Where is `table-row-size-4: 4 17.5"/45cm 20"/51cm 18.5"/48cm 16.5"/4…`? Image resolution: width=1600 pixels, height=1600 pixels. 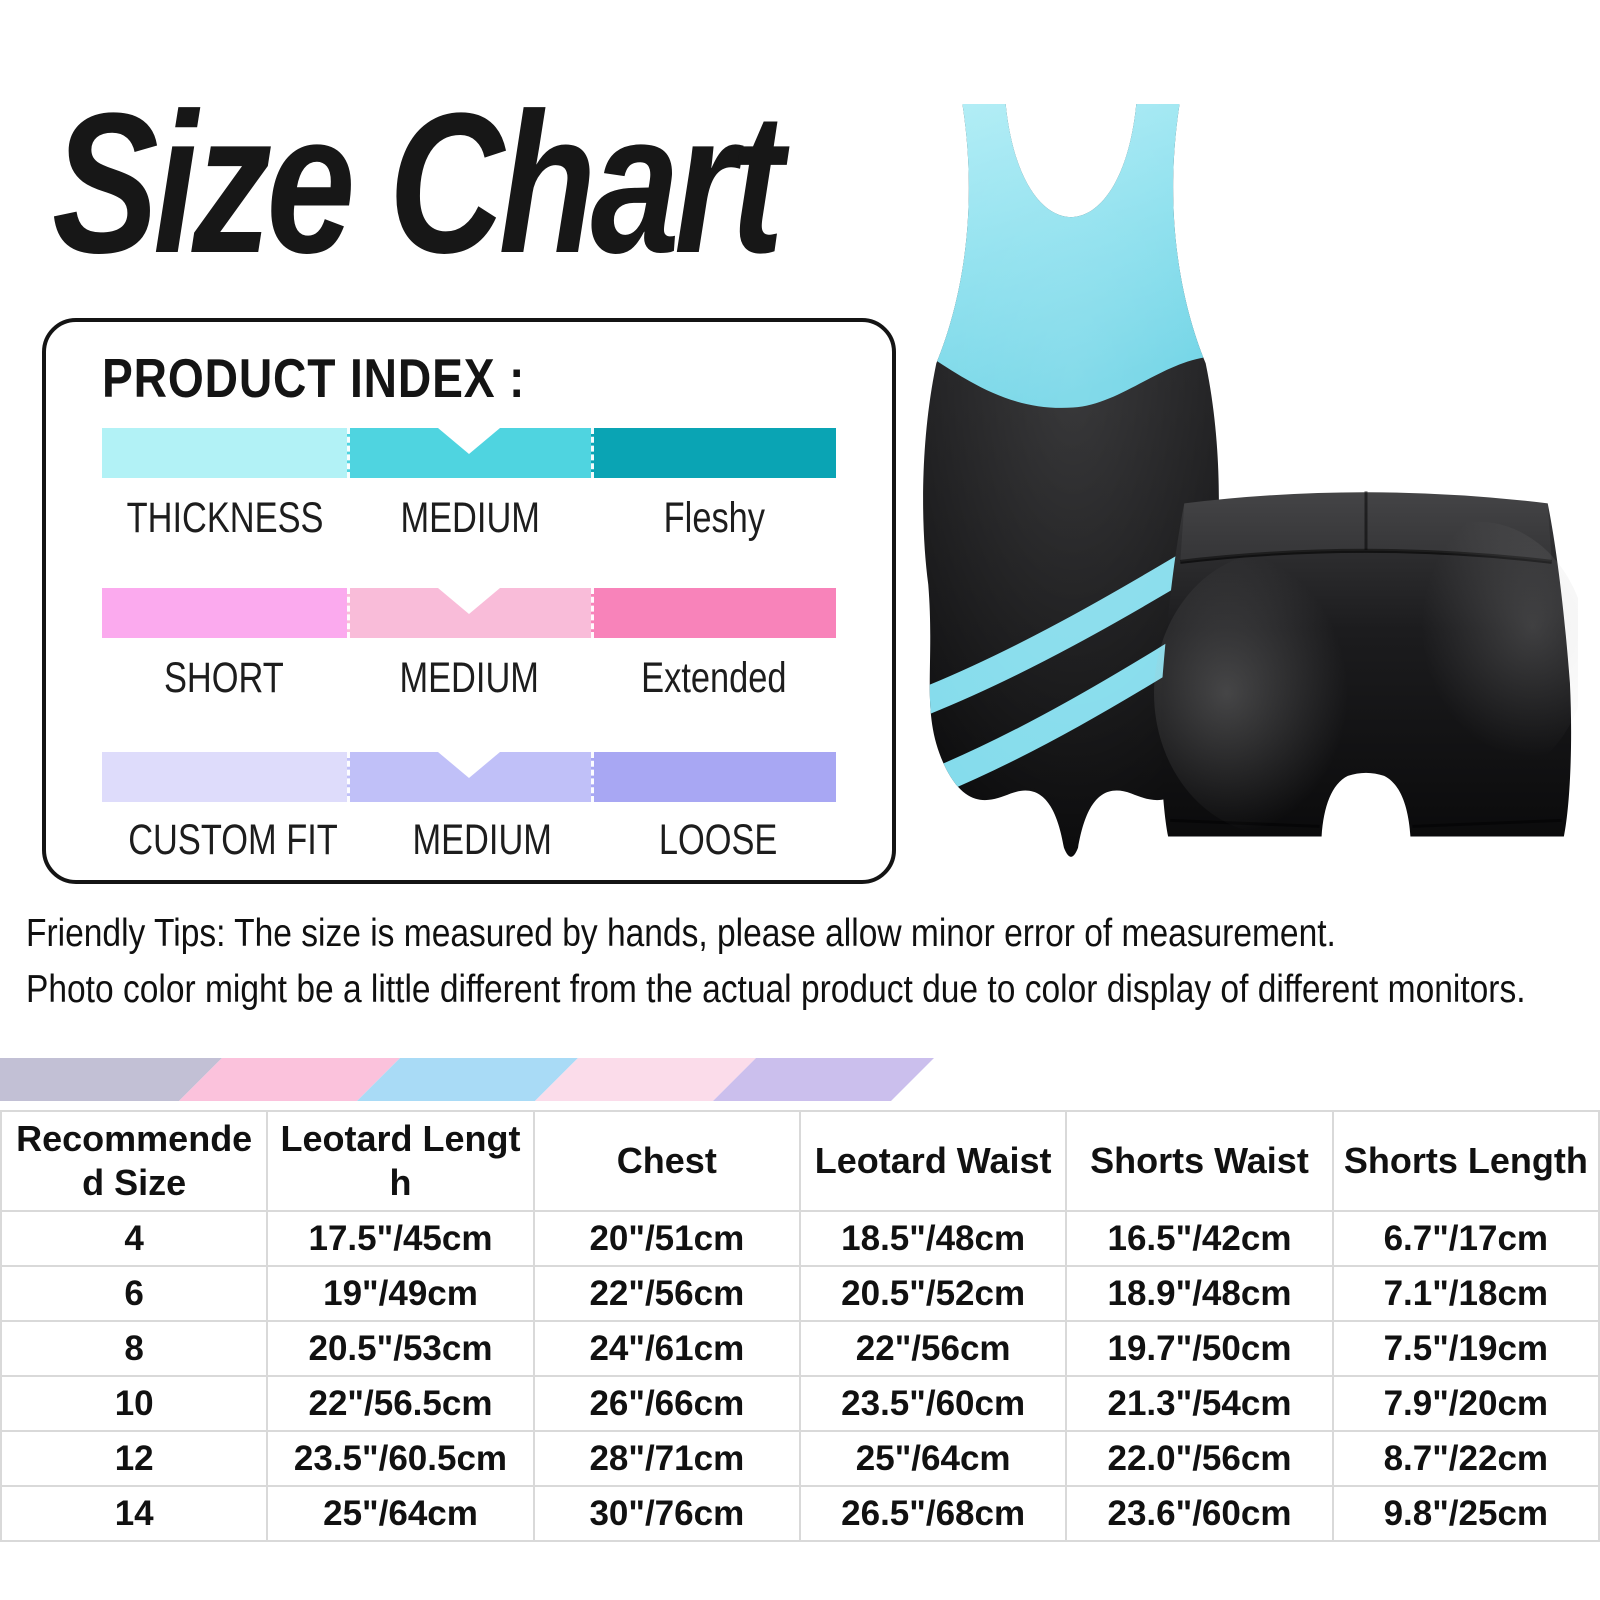
table-row-size-4: 4 17.5"/45cm 20"/51cm 18.5"/48cm 16.5"/4… is located at coordinates (800, 1238).